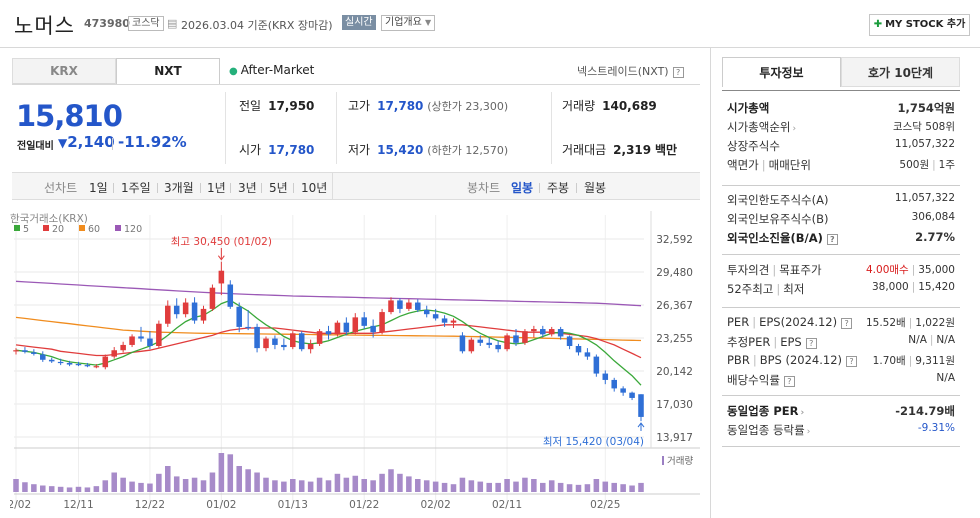  What do you see at coordinates (247, 187) in the screenshot?
I see `period-3y: 3년` at bounding box center [247, 187].